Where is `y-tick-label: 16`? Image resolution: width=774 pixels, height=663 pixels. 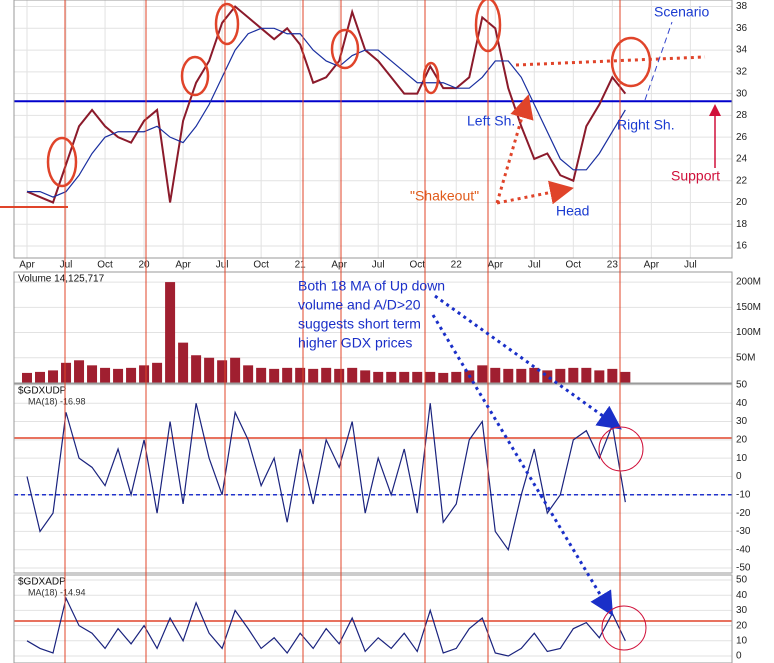 y-tick-label: 16 is located at coordinates (742, 246).